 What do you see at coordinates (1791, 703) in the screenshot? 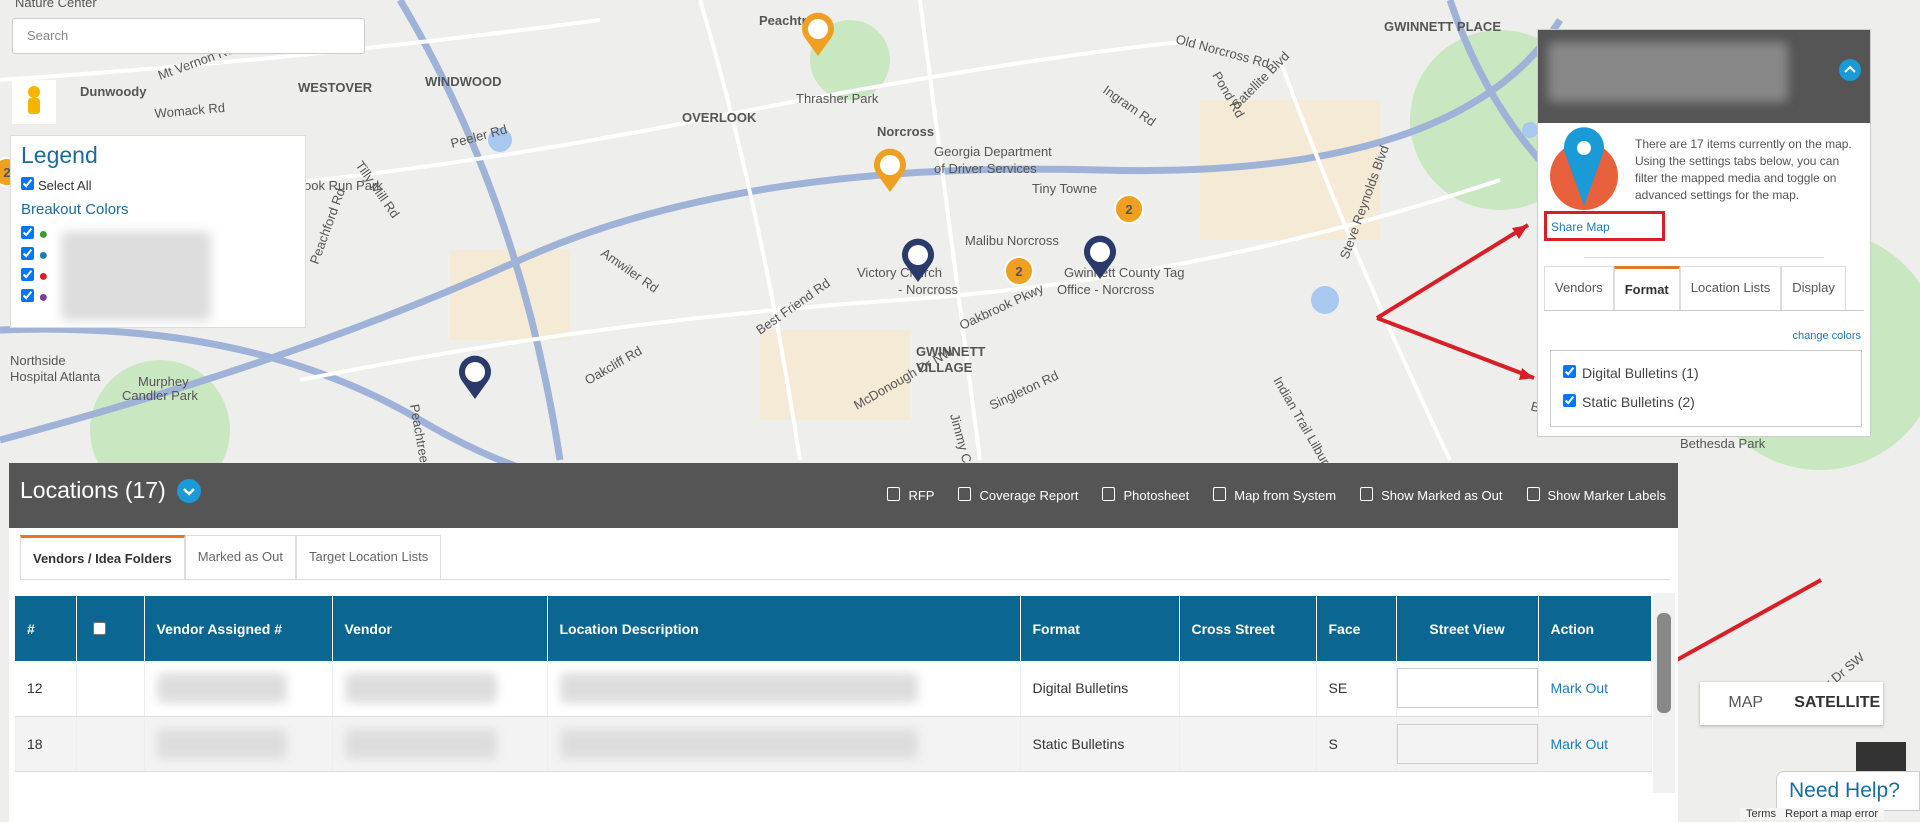
I see `map-type: MAP SATELLITE` at bounding box center [1791, 703].